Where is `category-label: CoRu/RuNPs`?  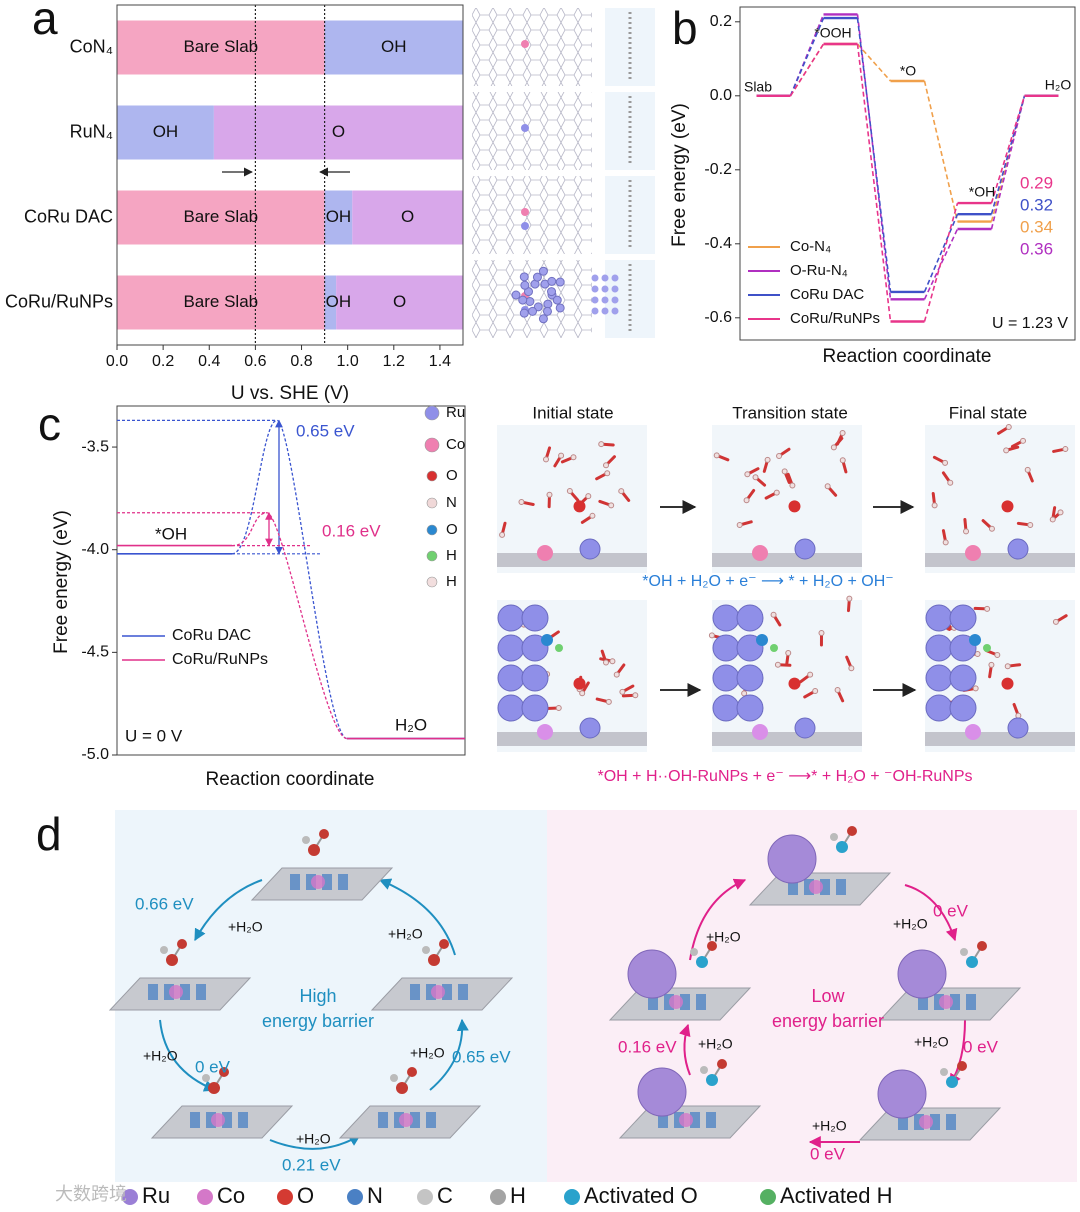
category-label: CoRu/RuNPs is located at coordinates (59, 301).